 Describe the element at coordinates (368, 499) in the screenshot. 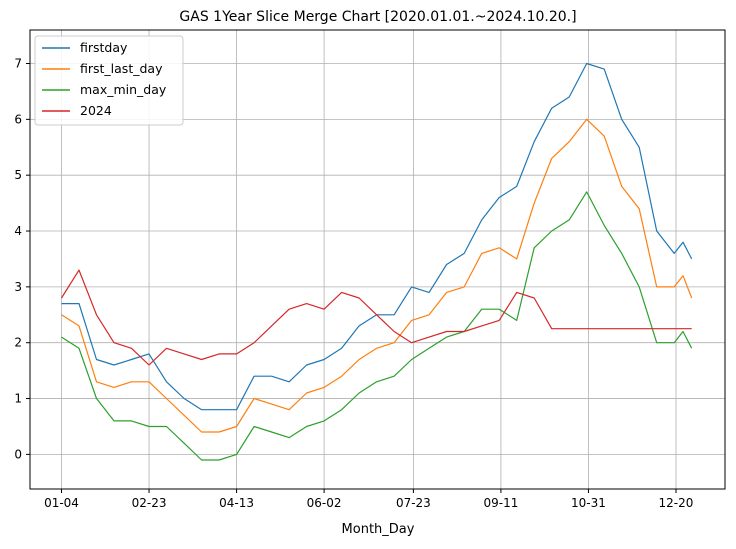

I see `x-axis-ticks: 01-04 02-23 04-13 06-02 07-23 09-11 10-31 12-20` at that location.